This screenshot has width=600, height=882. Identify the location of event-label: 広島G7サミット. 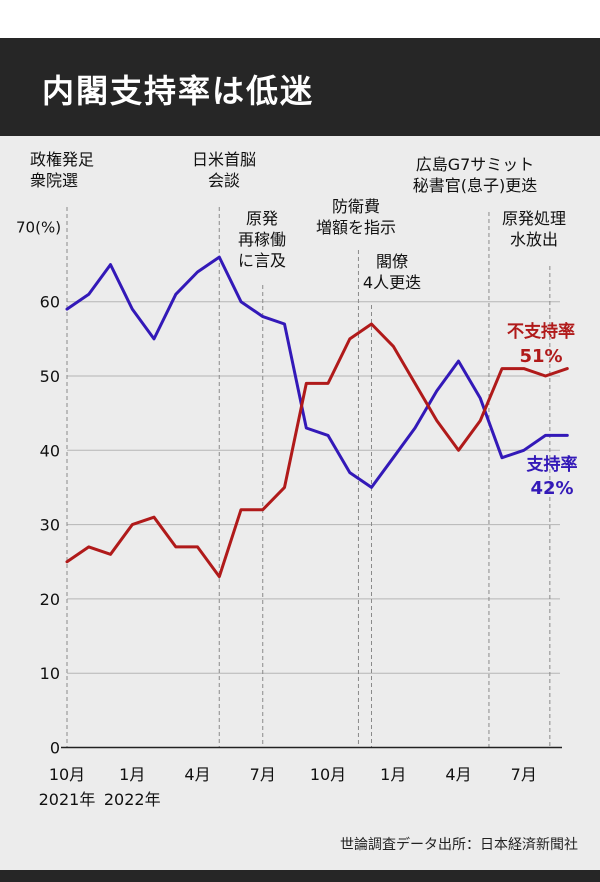
(475, 164).